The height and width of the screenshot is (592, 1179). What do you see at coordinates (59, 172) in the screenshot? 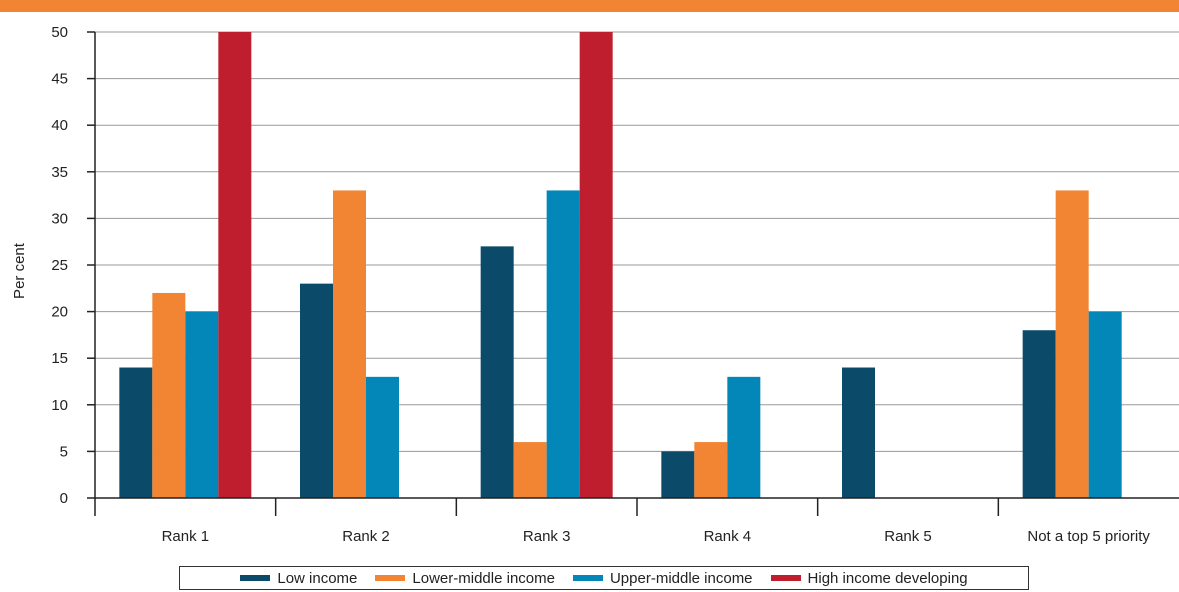
I see `y-tick-label: 35` at bounding box center [59, 172].